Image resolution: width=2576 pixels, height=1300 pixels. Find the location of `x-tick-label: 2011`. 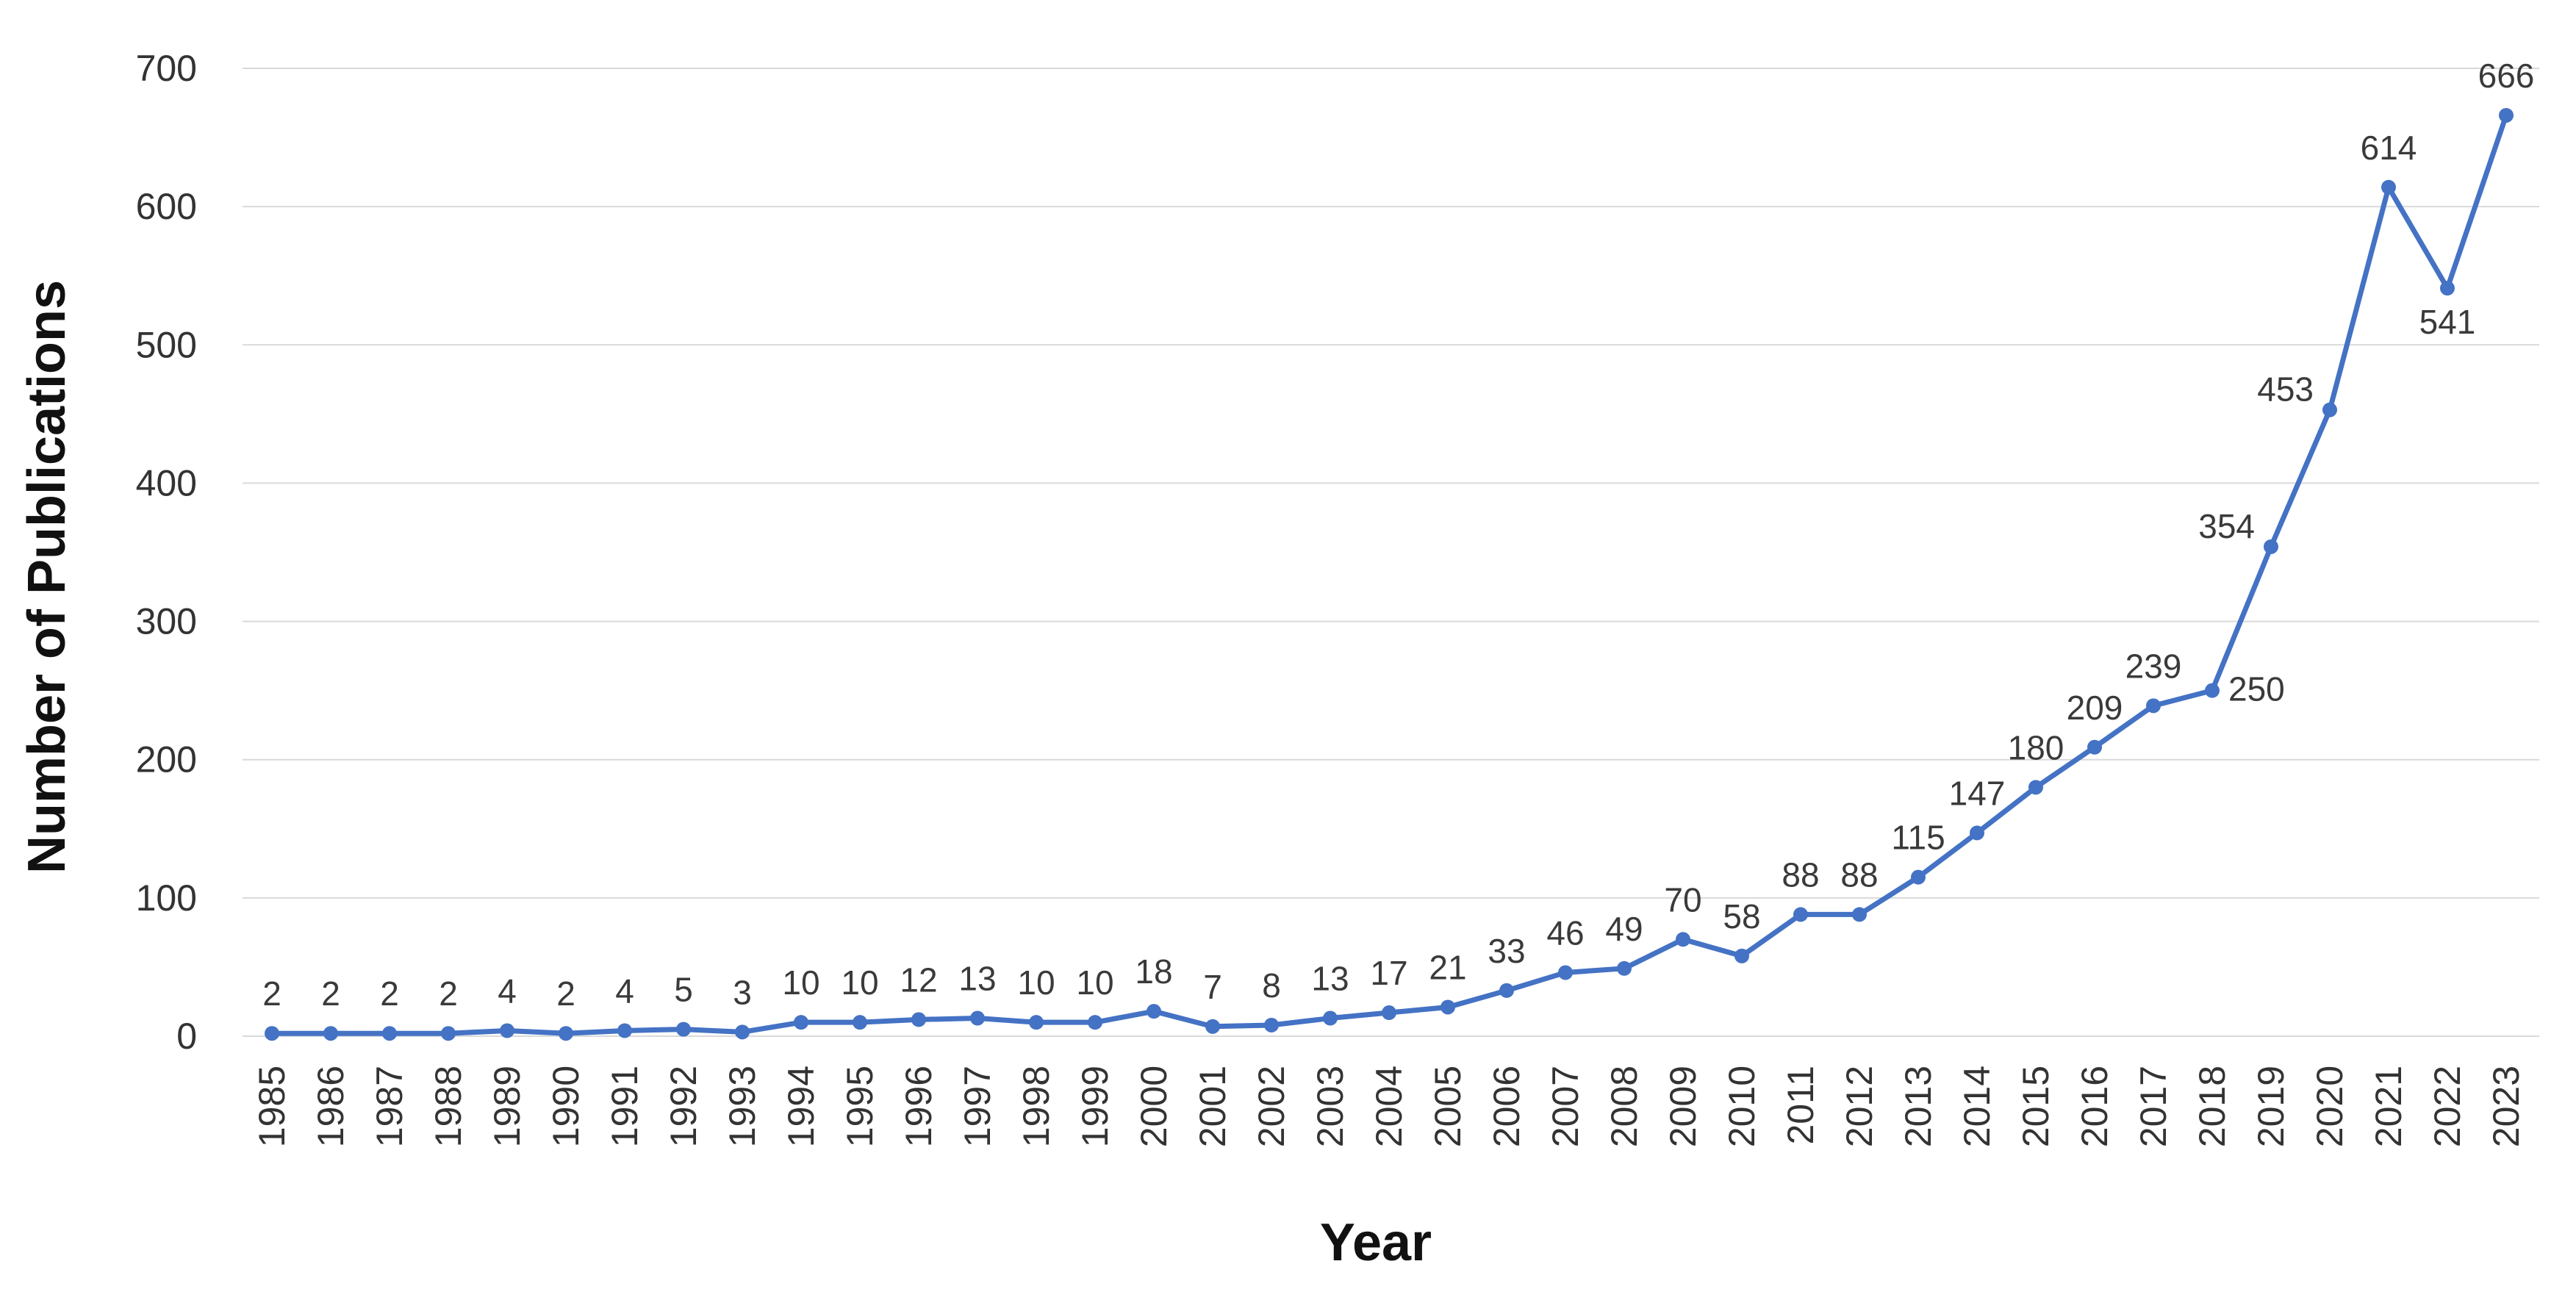

x-tick-label: 2011 is located at coordinates (1800, 1105).